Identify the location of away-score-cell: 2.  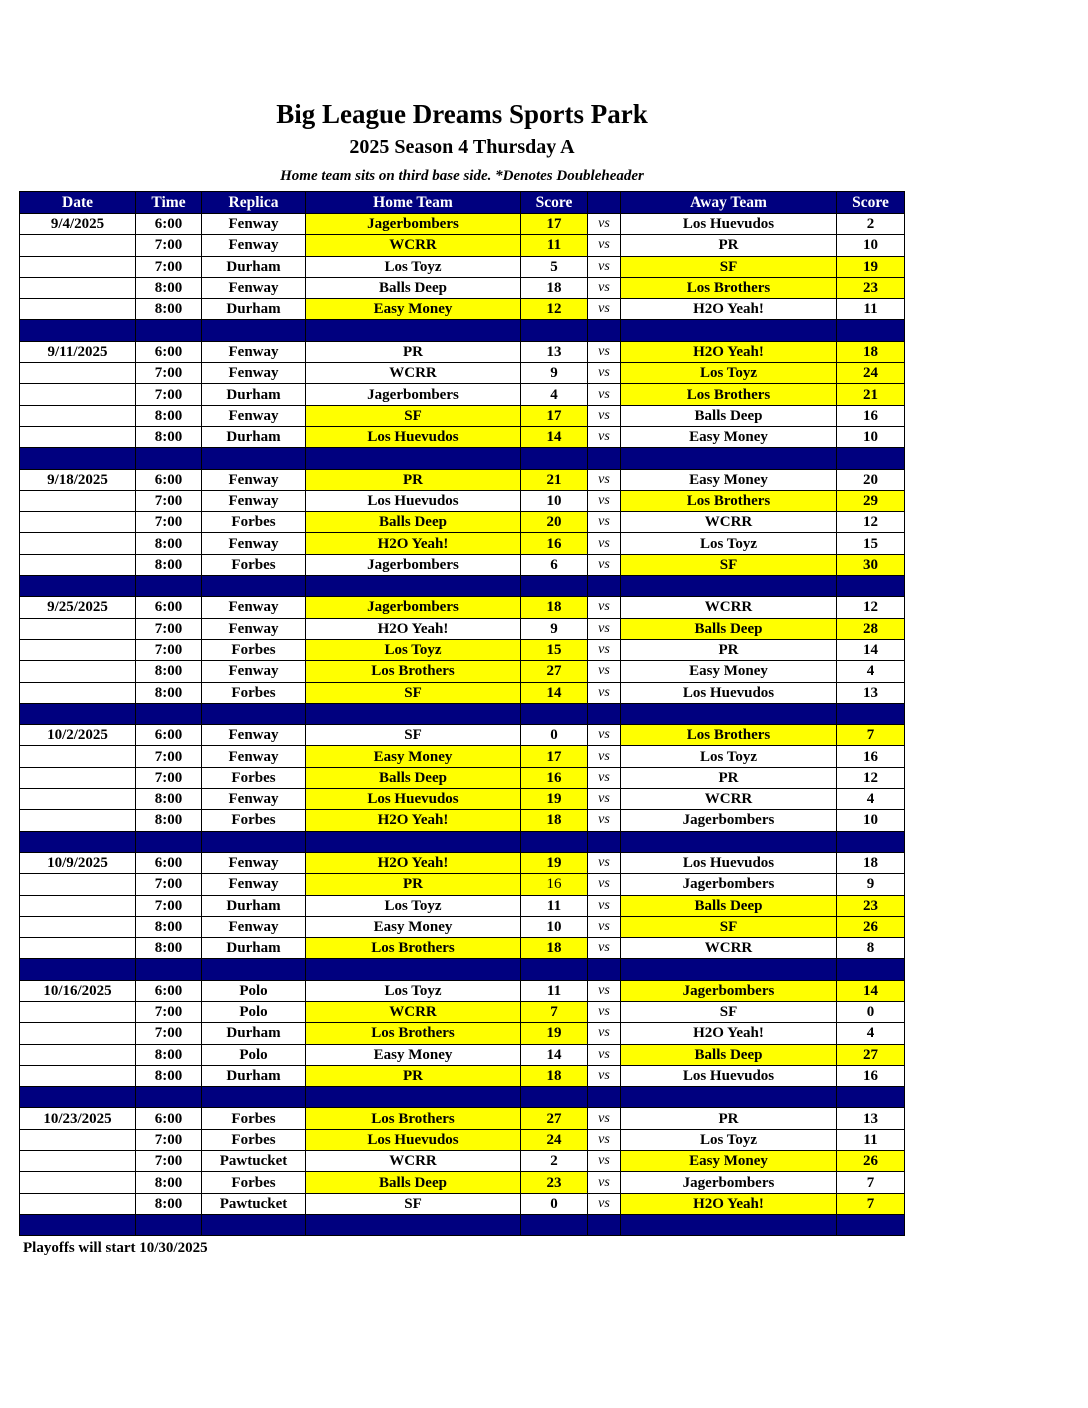
(870, 224).